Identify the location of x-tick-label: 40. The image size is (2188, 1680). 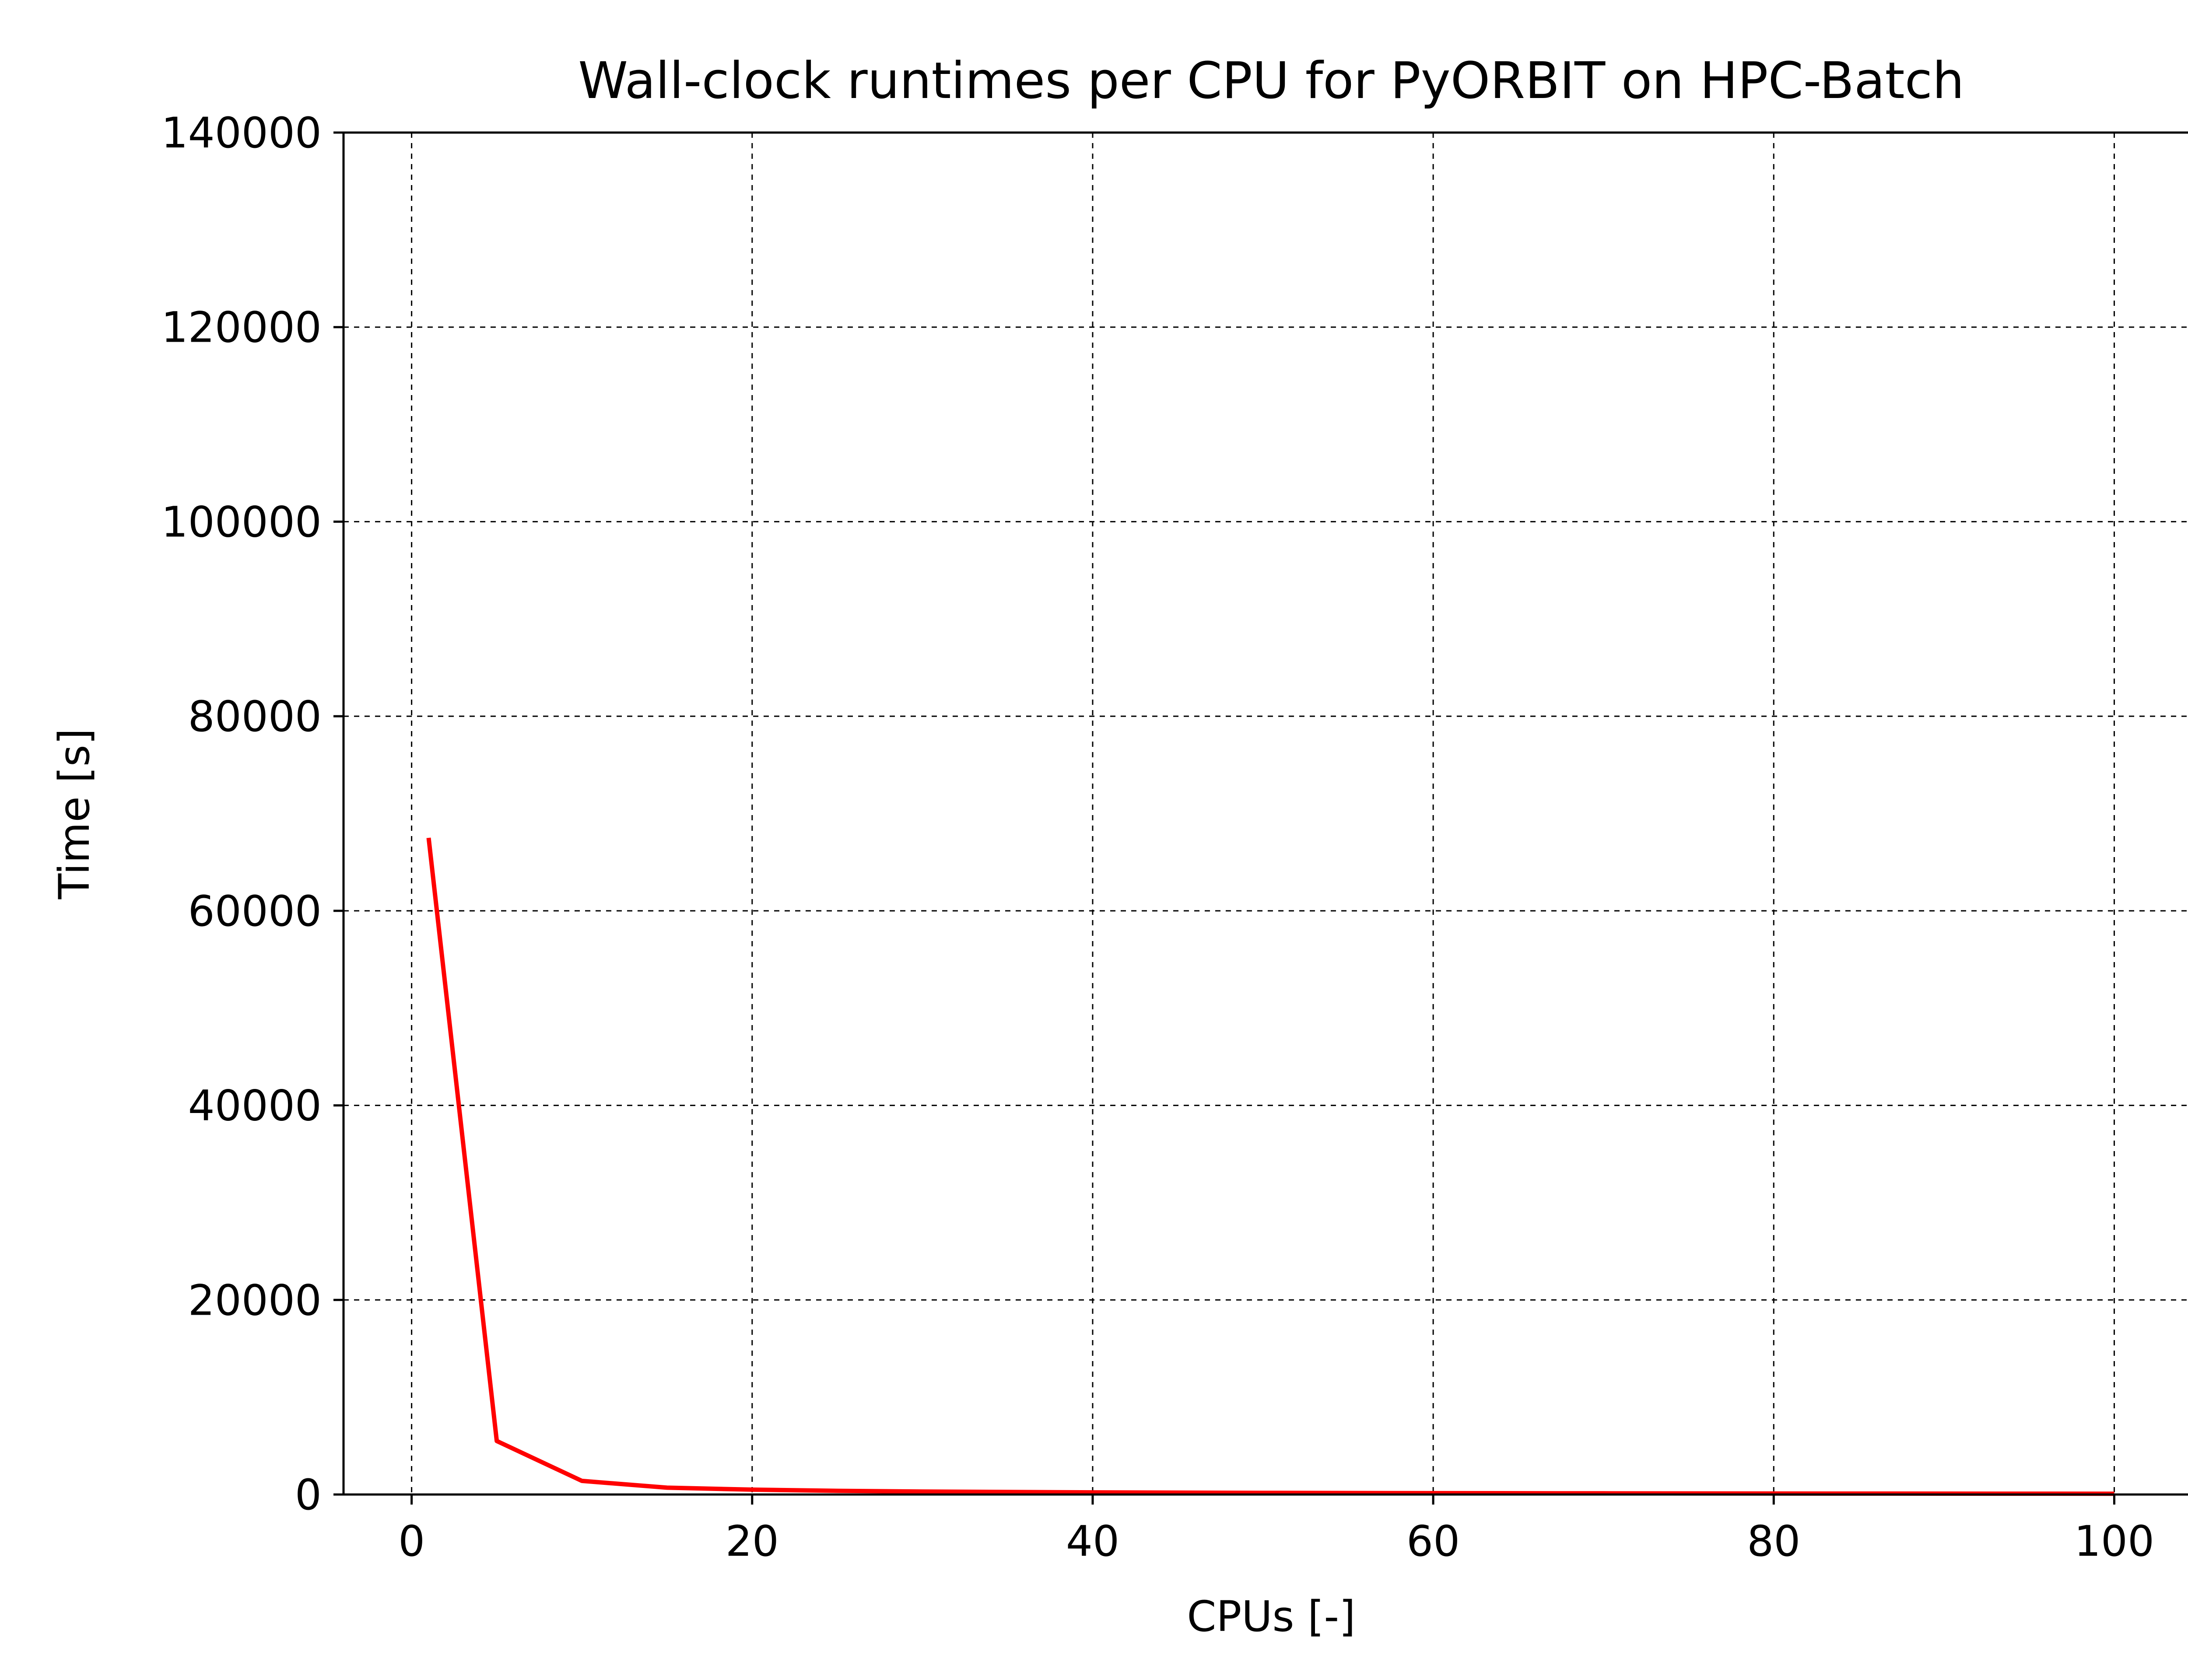
(1092, 1541).